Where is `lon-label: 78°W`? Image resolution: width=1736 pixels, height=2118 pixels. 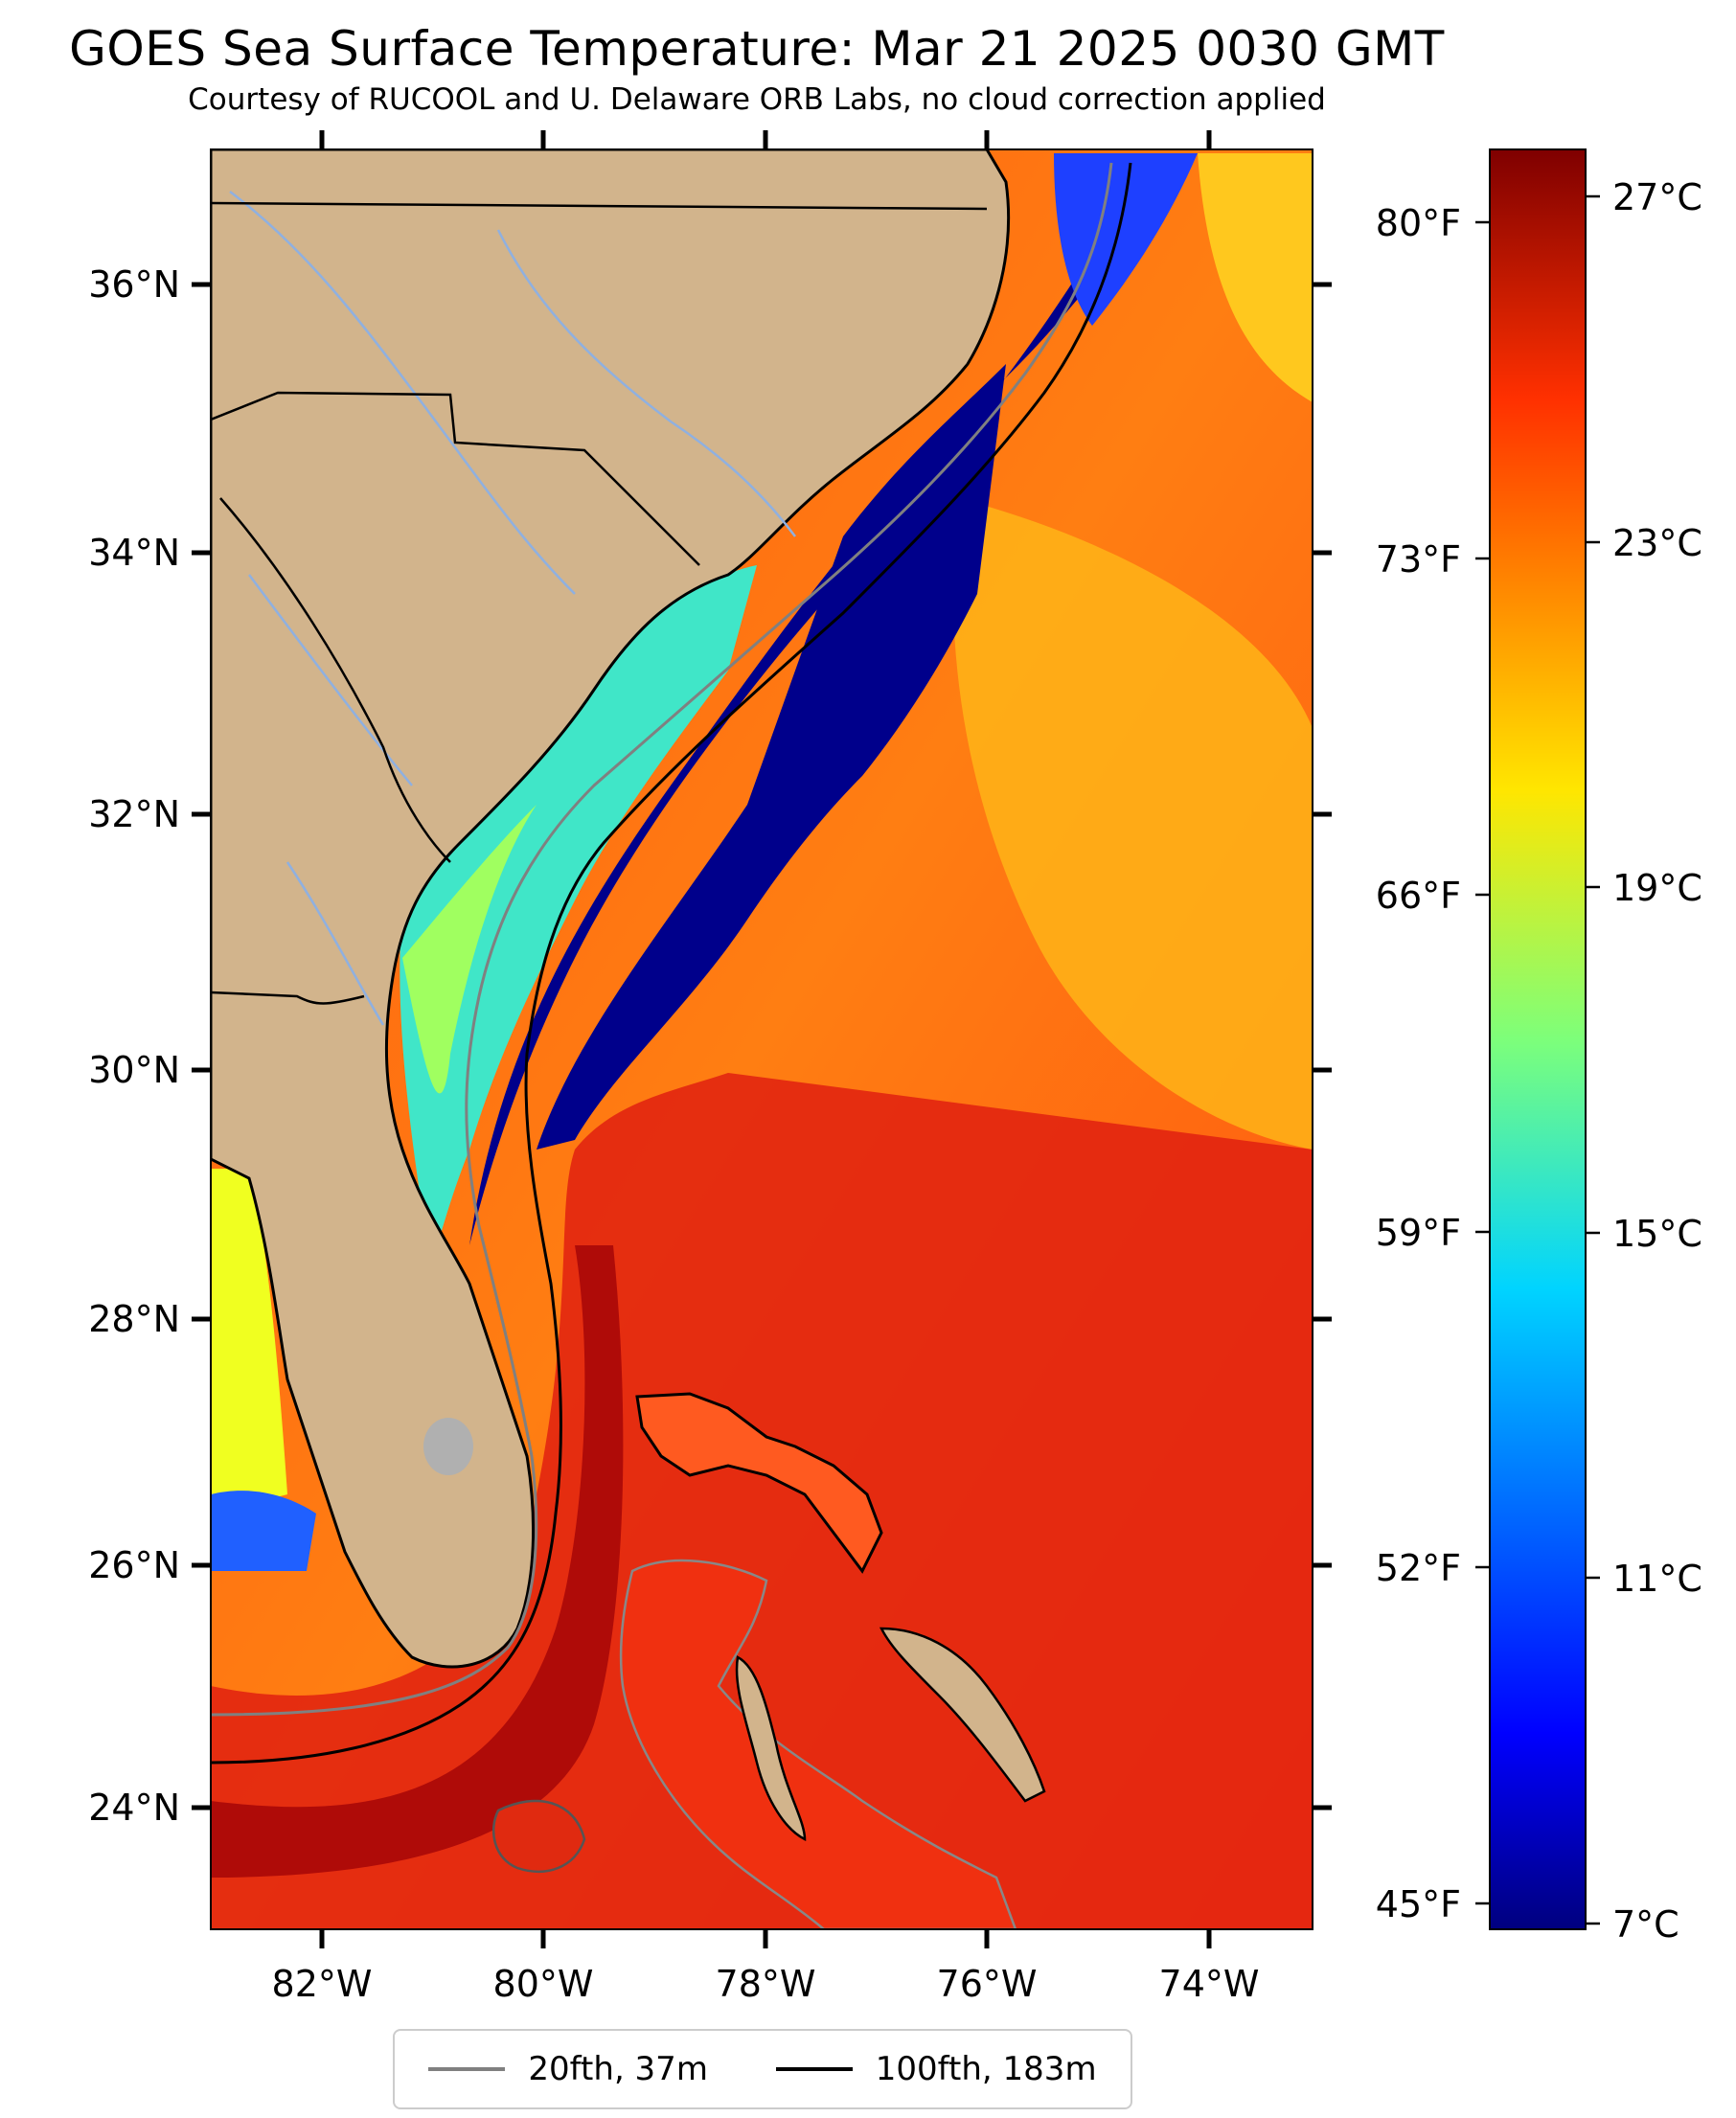 lon-label: 78°W is located at coordinates (766, 1984).